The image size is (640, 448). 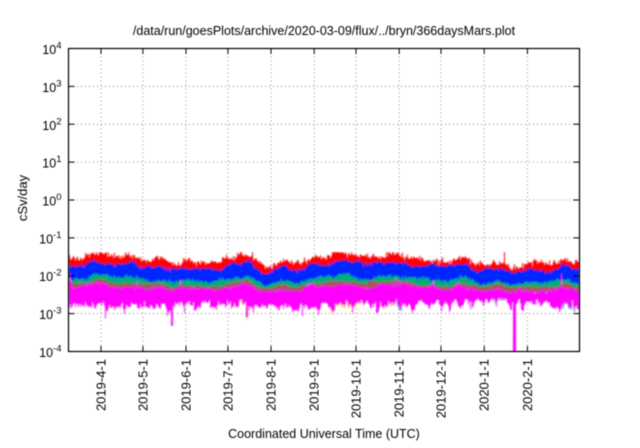 I want to click on svg-text: 2020-1-1, so click(x=484, y=385).